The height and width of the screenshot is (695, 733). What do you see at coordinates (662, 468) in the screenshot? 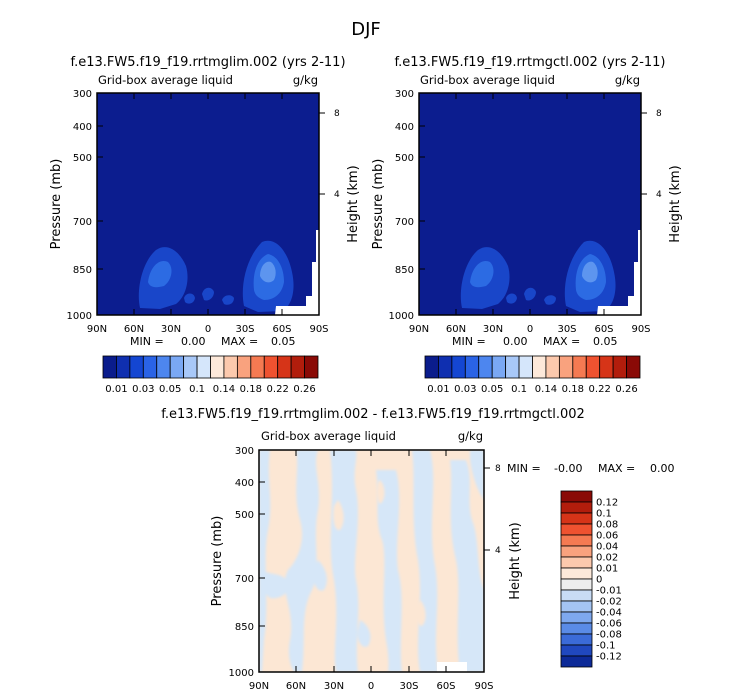
I see `max-value: 0.00` at bounding box center [662, 468].